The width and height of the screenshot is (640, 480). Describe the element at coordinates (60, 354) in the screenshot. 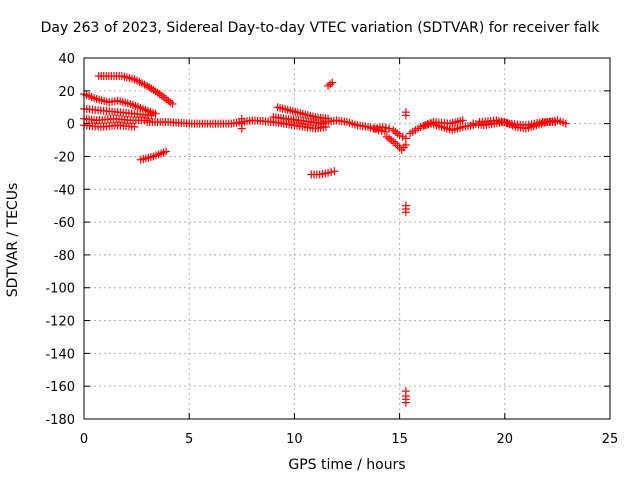

I see `y-tick-label: -140` at that location.